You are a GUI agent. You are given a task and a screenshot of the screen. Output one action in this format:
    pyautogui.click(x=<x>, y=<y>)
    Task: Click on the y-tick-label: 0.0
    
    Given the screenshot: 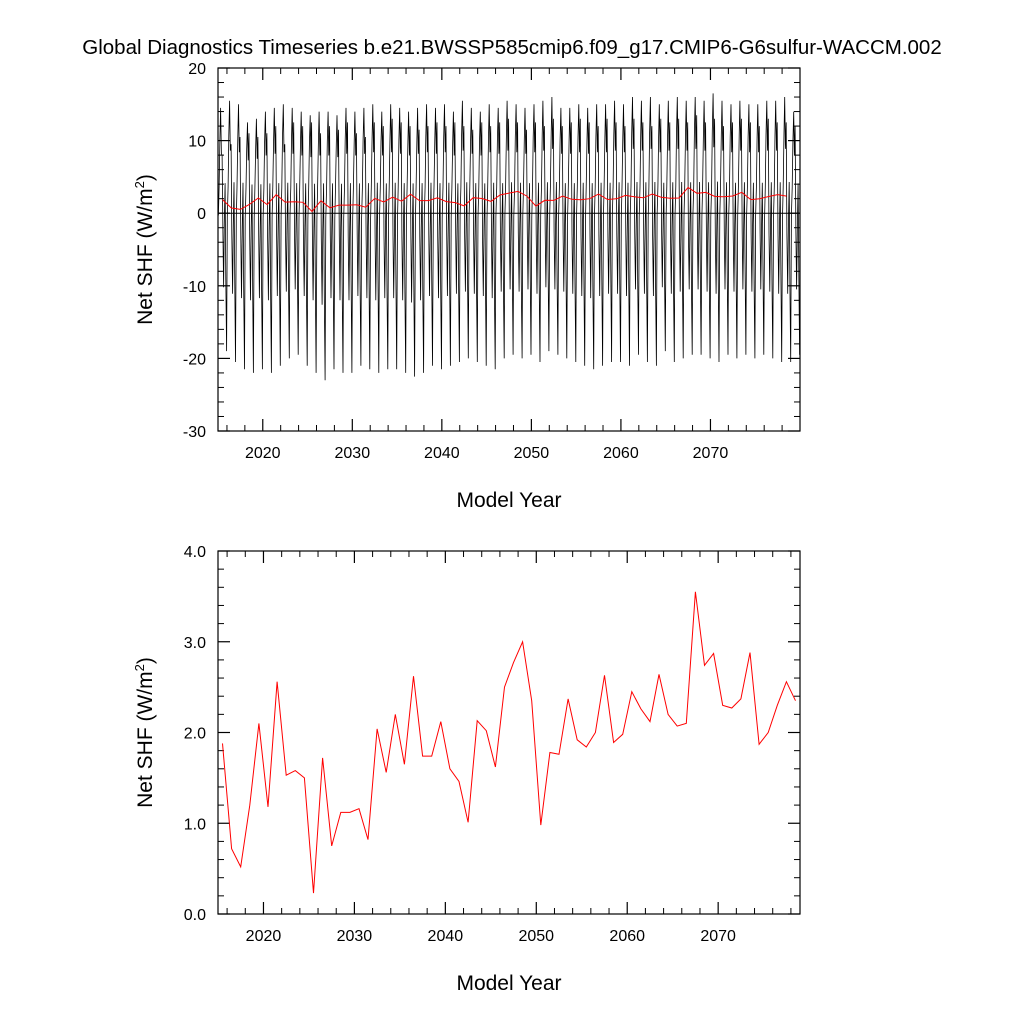 What is the action you would take?
    pyautogui.click(x=195, y=915)
    